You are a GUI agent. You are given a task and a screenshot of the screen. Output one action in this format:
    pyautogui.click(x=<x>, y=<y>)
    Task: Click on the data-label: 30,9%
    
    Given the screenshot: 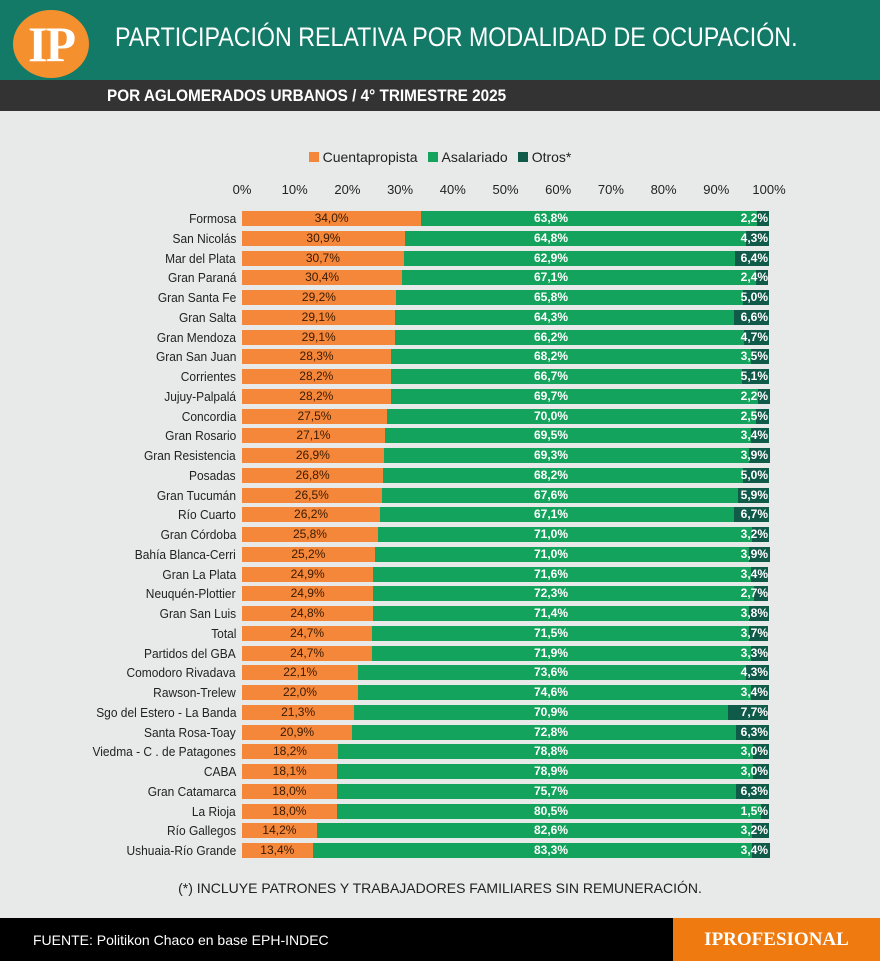 What is the action you would take?
    pyautogui.click(x=323, y=237)
    